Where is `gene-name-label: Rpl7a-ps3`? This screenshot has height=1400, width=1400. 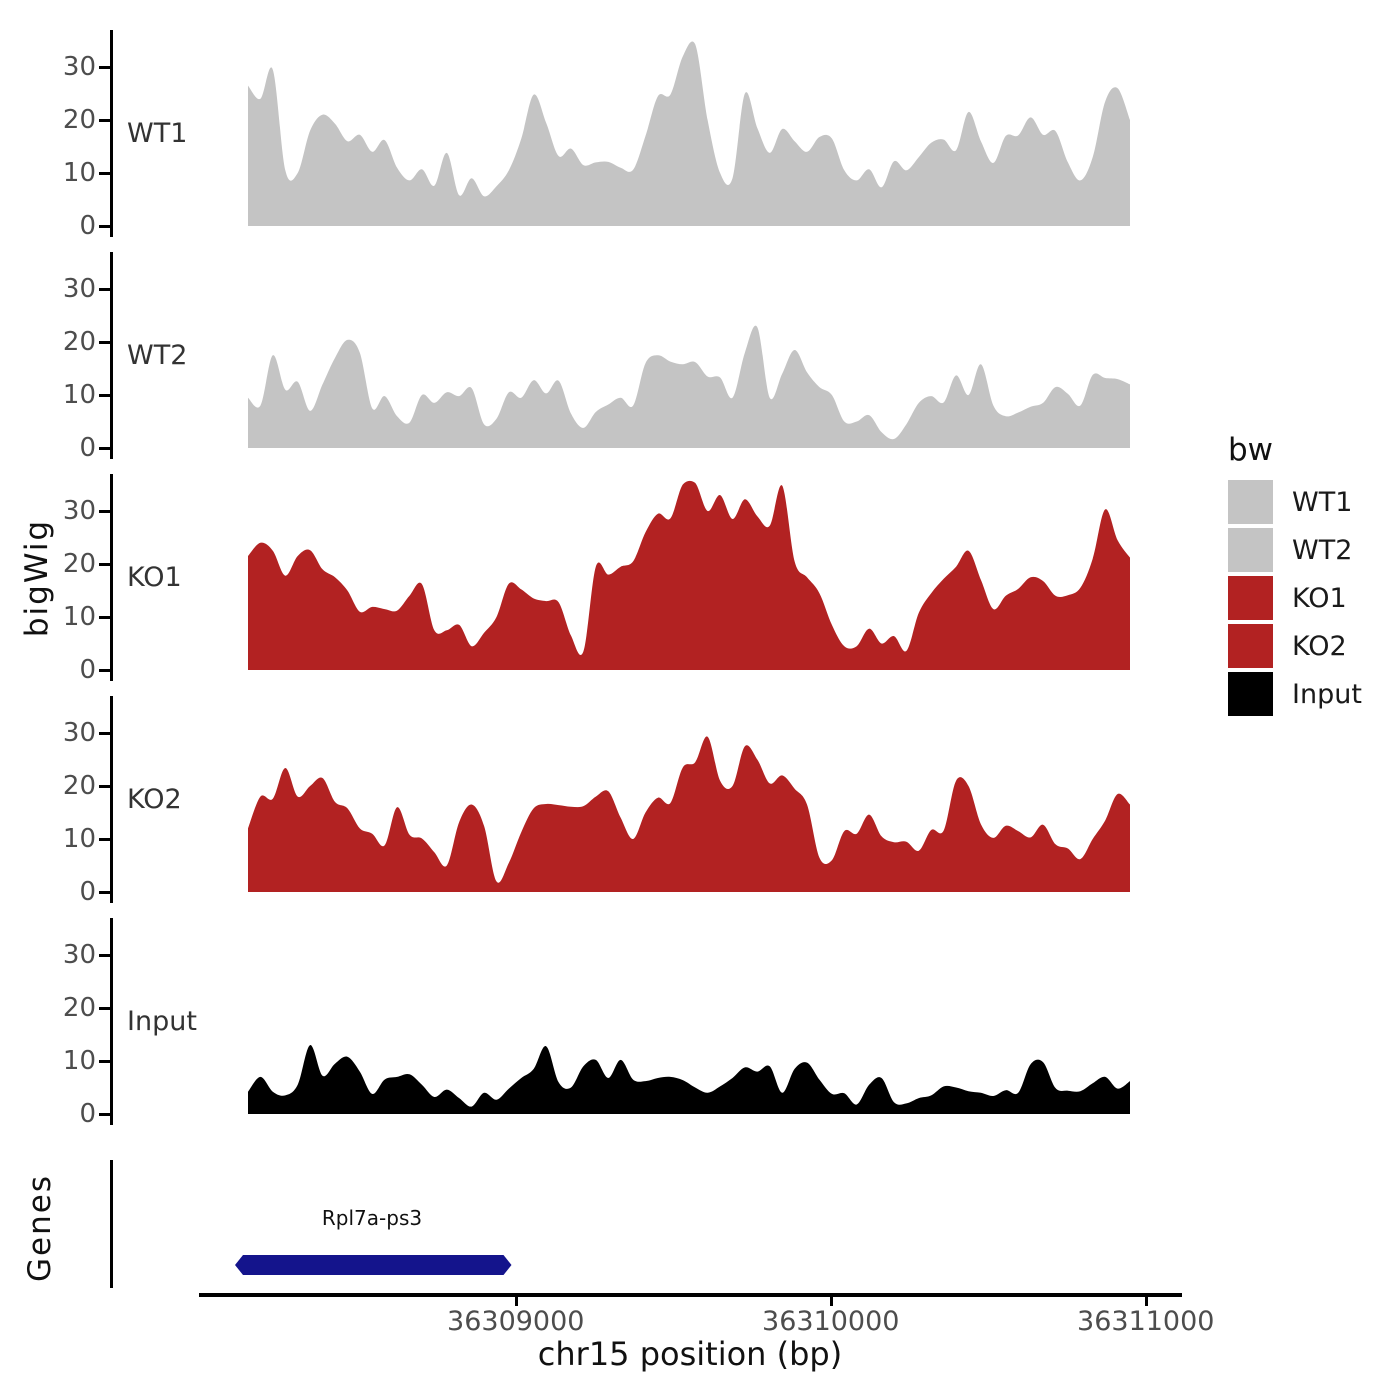
gene-name-label: Rpl7a-ps3 is located at coordinates (372, 1218).